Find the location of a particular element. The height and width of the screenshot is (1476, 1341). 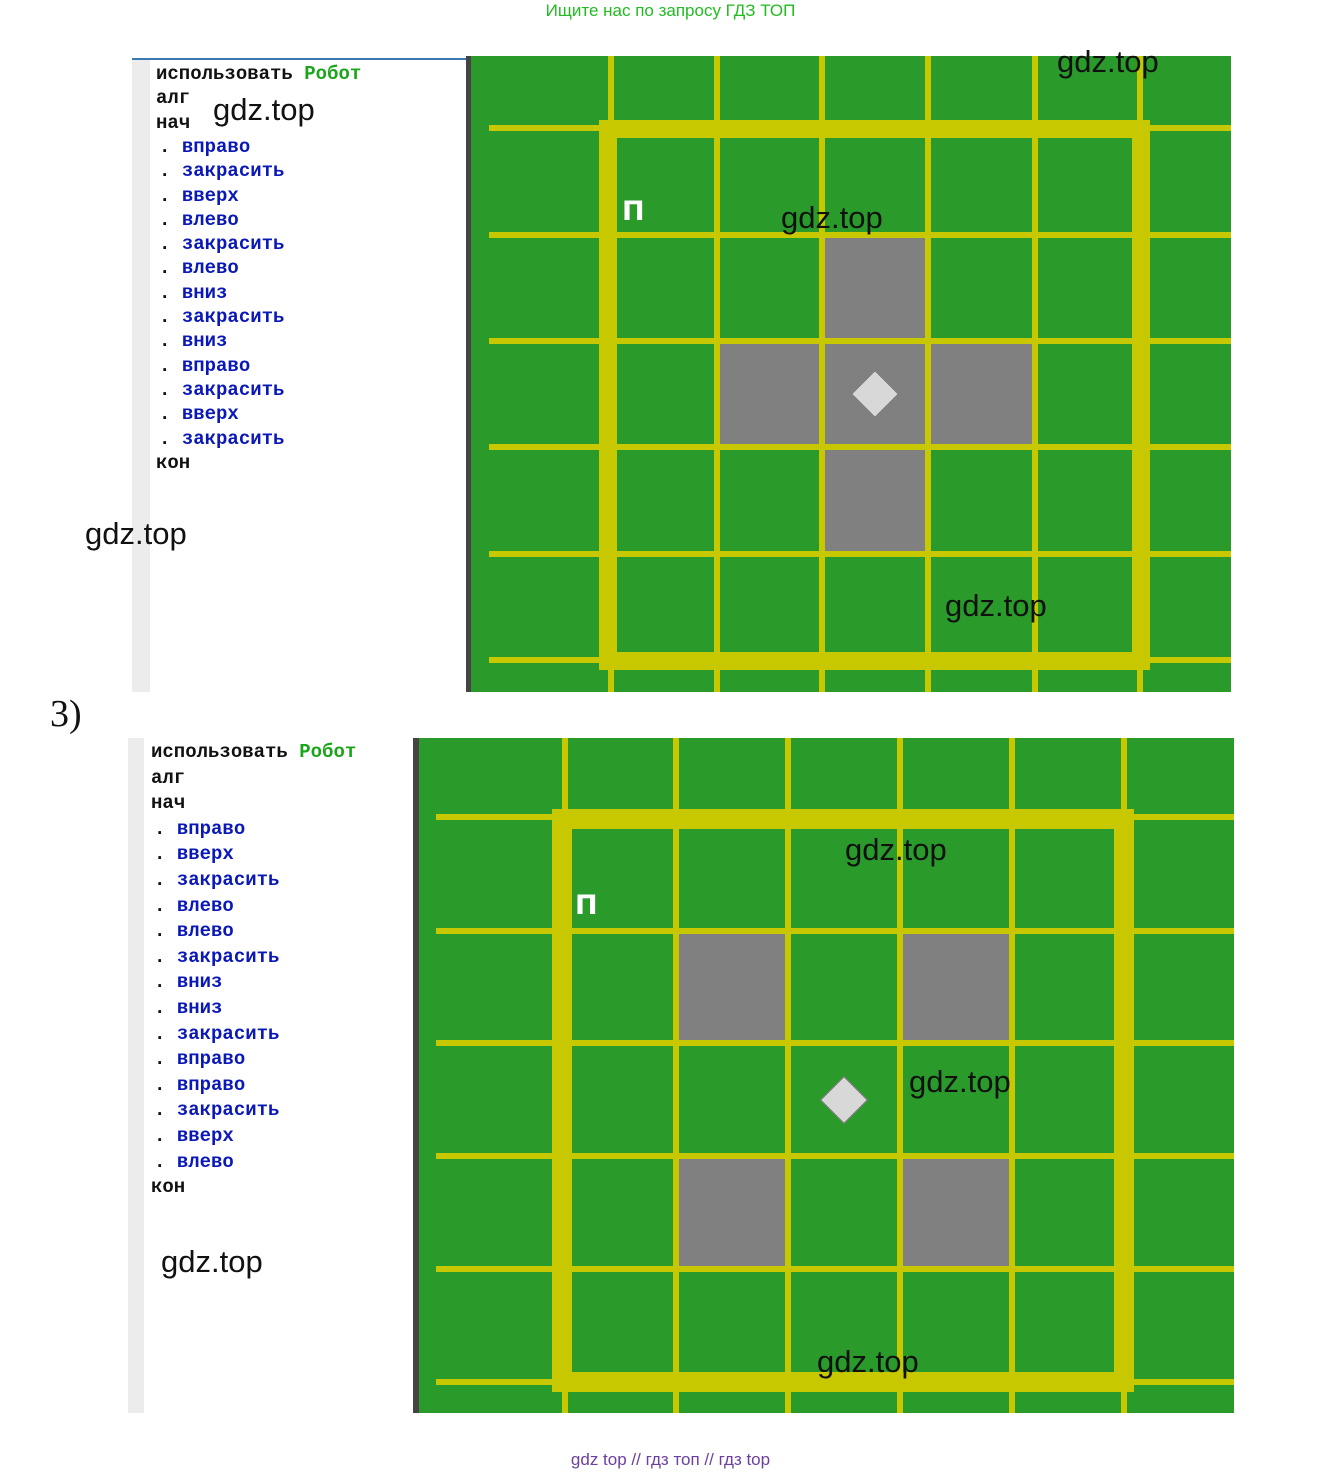

search-banner: Ищите нас по запросу ГДЗ ТОП is located at coordinates (670, 10).